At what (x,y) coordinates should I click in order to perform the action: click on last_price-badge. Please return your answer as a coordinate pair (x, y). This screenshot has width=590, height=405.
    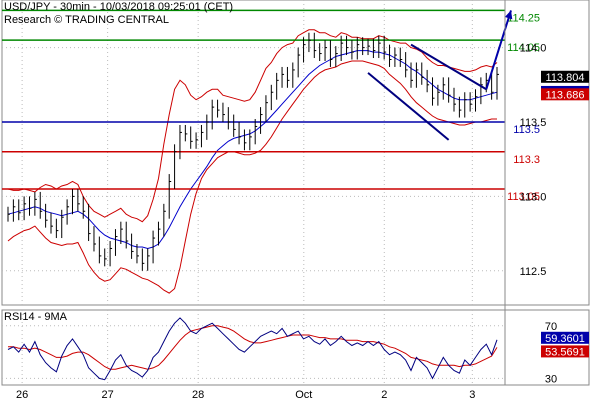
    Looking at the image, I should click on (565, 76).